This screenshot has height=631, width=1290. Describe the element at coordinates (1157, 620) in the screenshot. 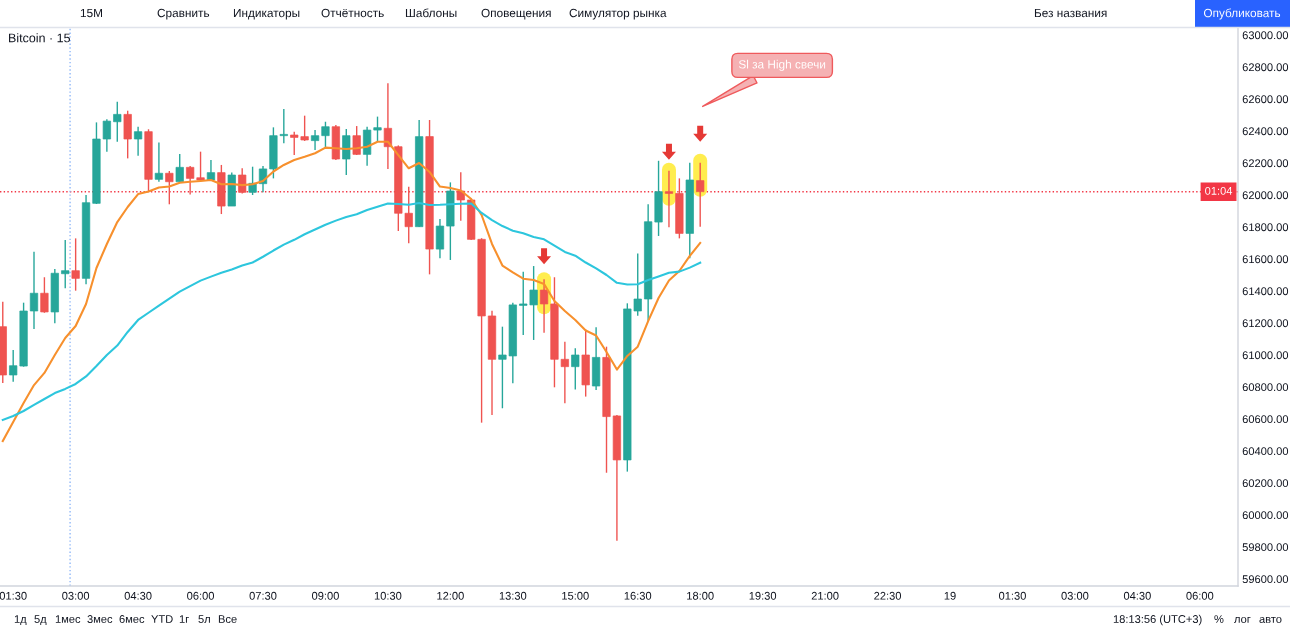

I see `text: 18:13:56 (UTC+3)` at that location.